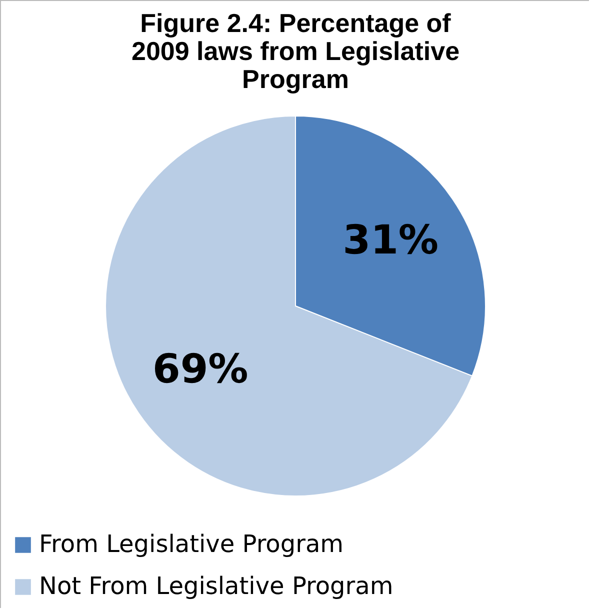 This screenshot has height=610, width=591. What do you see at coordinates (191, 544) in the screenshot?
I see `legend-label: From Legislative Program` at bounding box center [191, 544].